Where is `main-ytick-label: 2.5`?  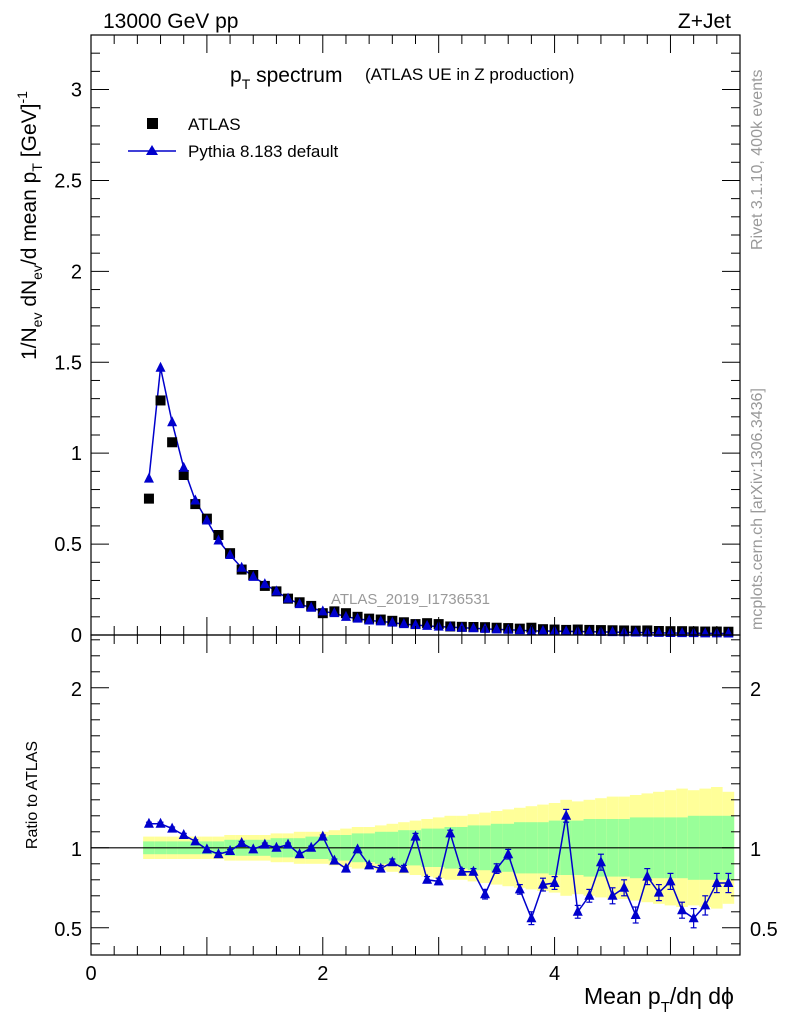
main-ytick-label: 2.5 is located at coordinates (68, 181).